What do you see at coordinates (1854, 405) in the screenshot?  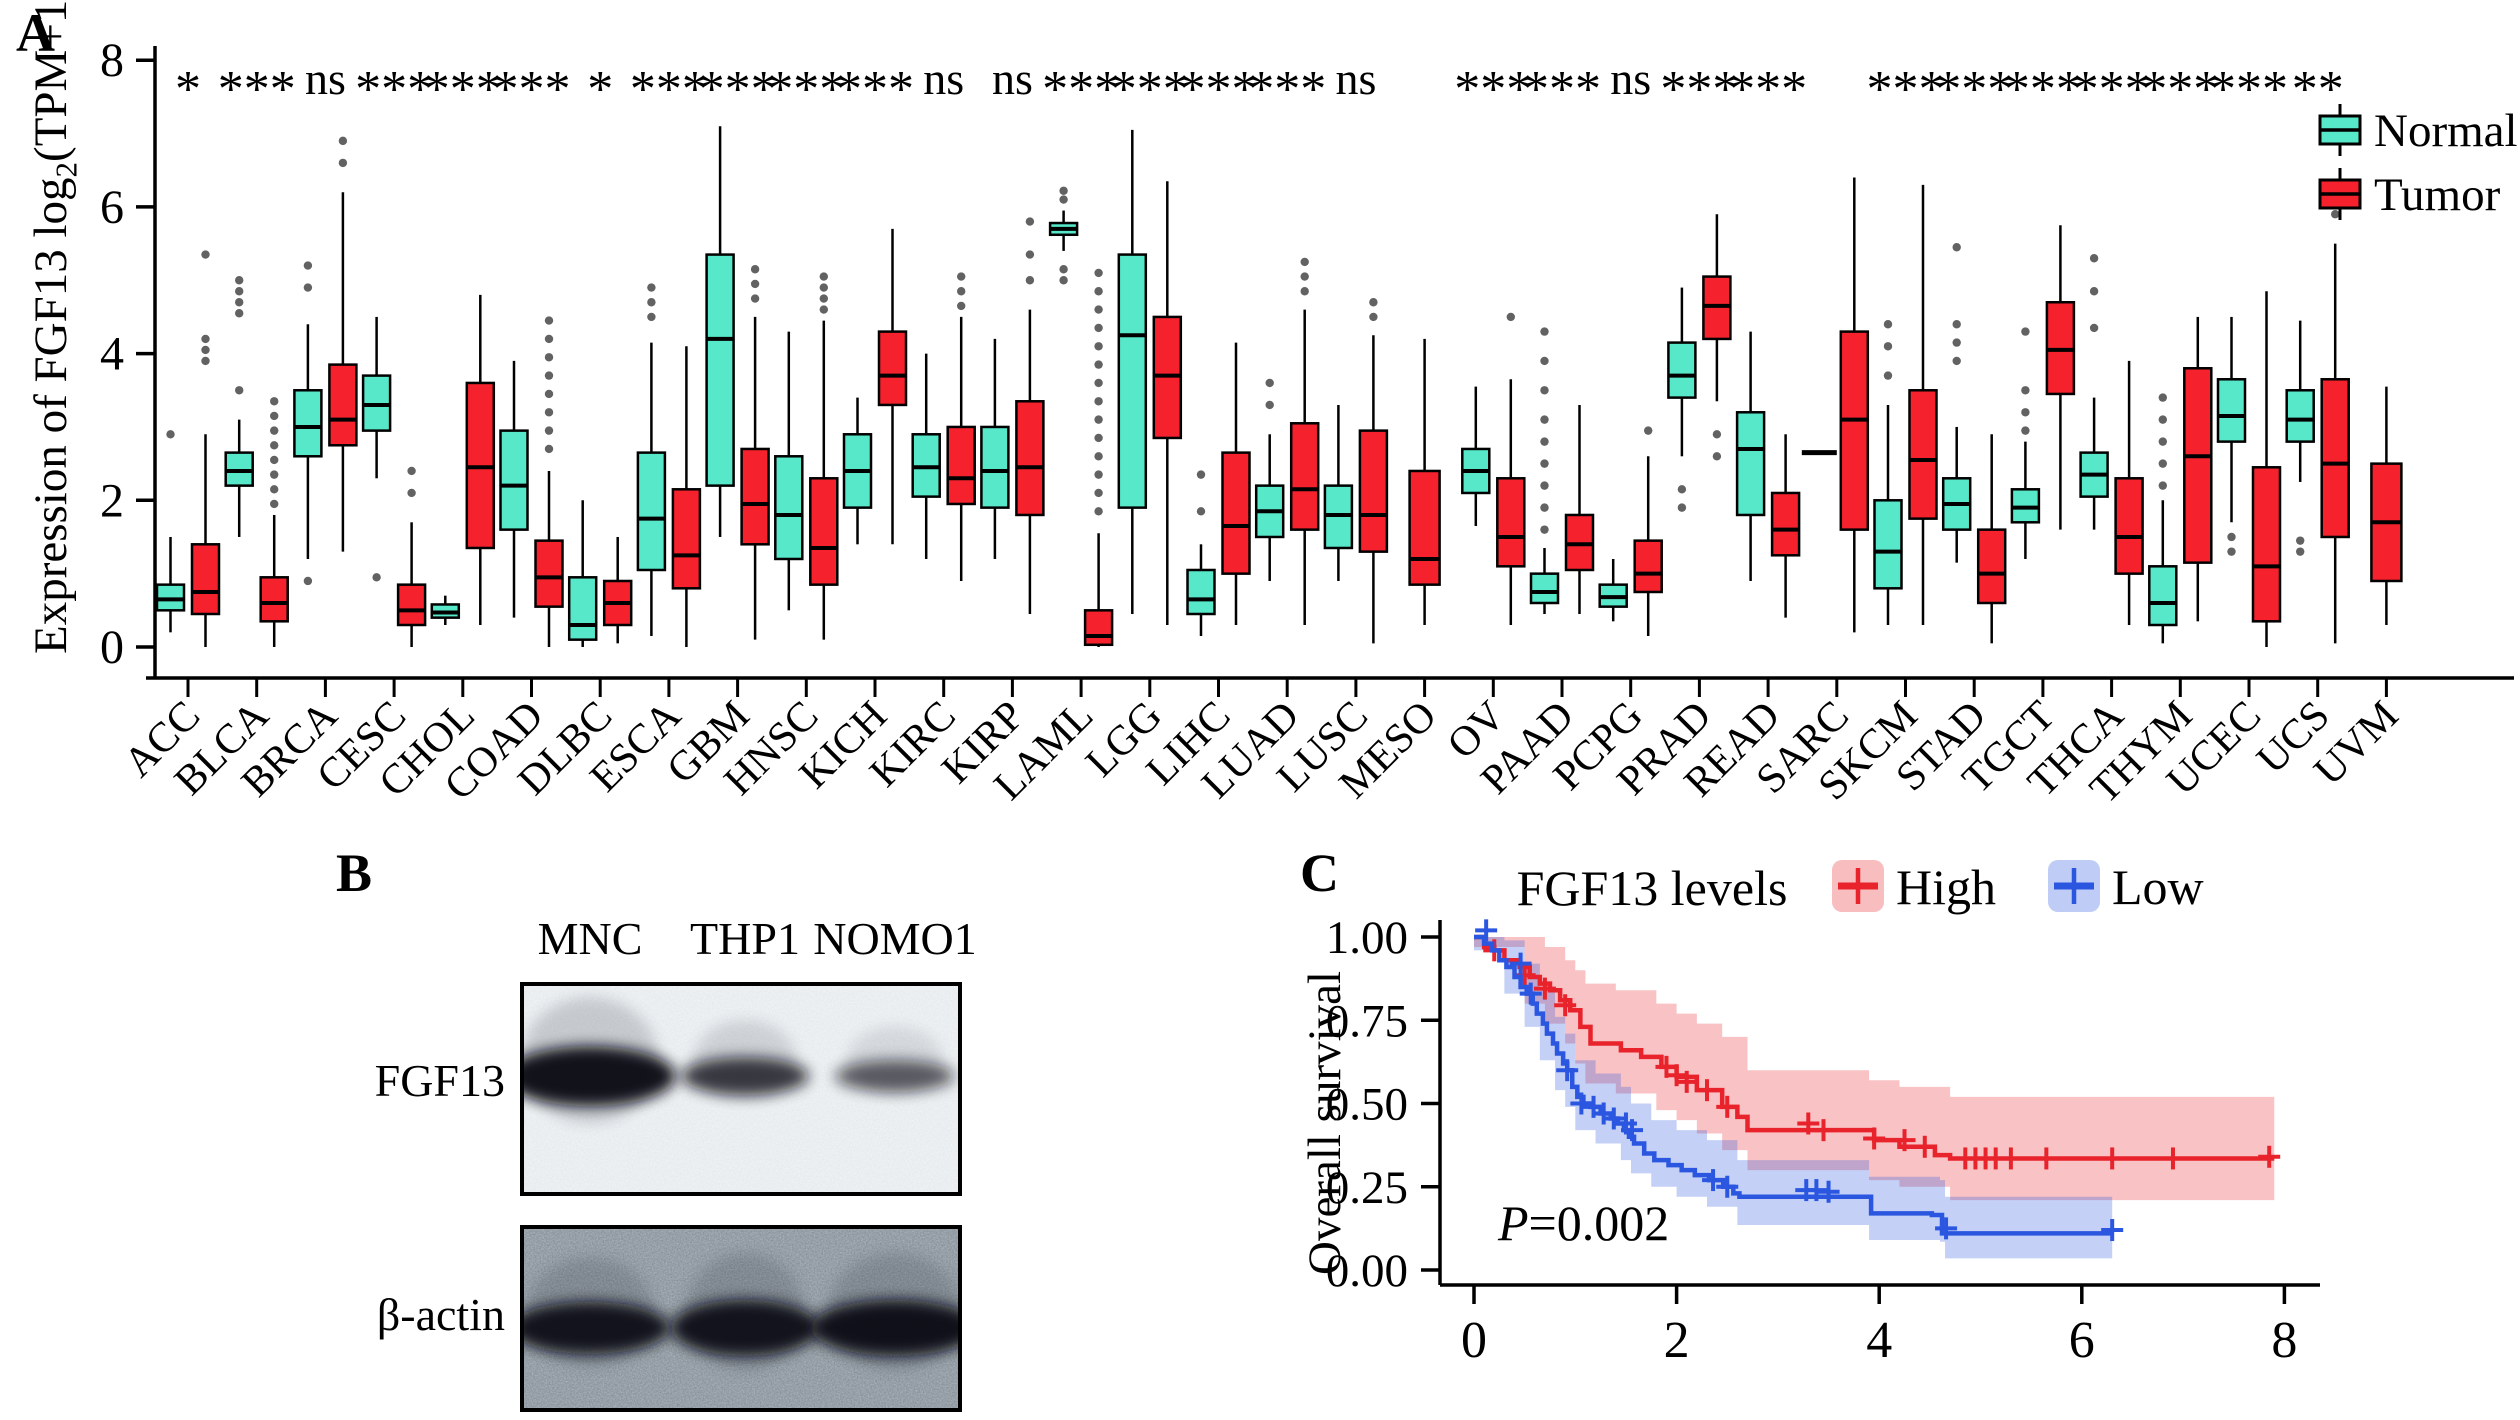 I see `boxplot-tumor-SARC` at bounding box center [1854, 405].